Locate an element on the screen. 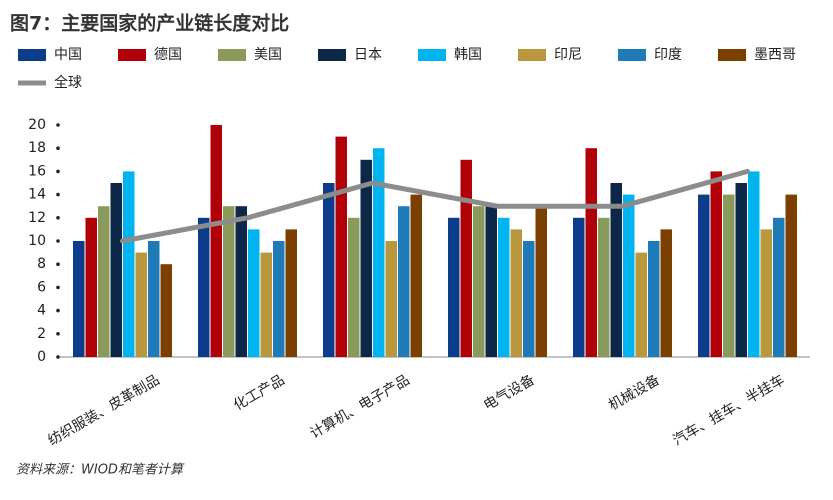 This screenshot has height=500, width=833. legend-label: 日本 is located at coordinates (368, 55).